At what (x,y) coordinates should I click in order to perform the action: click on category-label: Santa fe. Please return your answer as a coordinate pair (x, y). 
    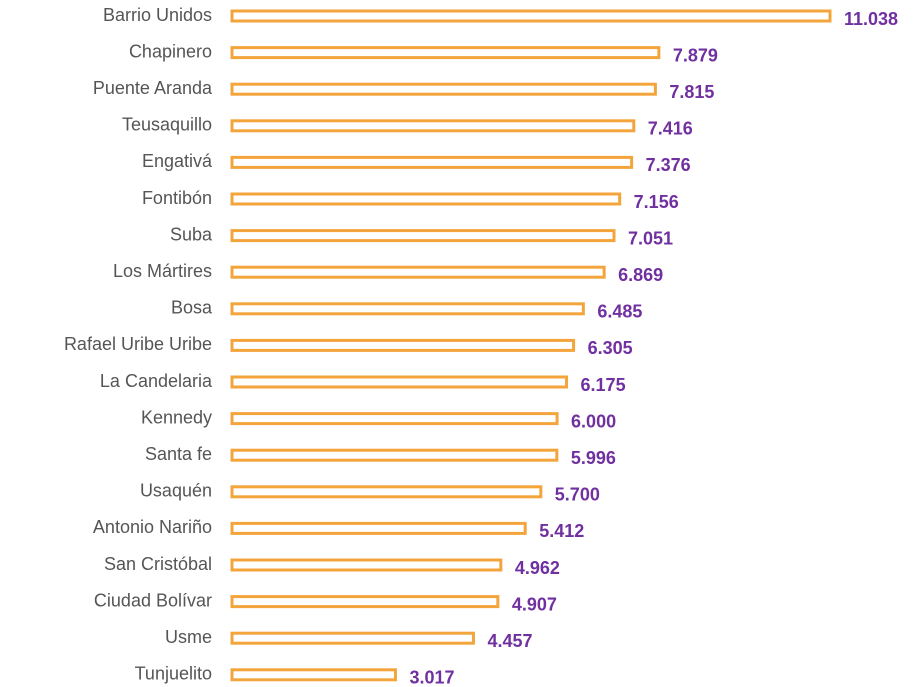
    Looking at the image, I should click on (178, 454).